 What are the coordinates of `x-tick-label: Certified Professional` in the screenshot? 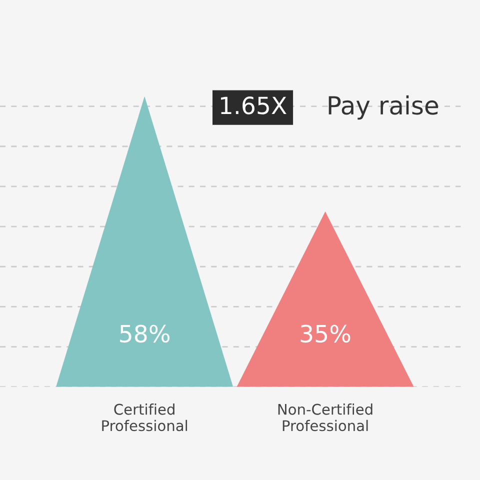 It's located at (145, 418).